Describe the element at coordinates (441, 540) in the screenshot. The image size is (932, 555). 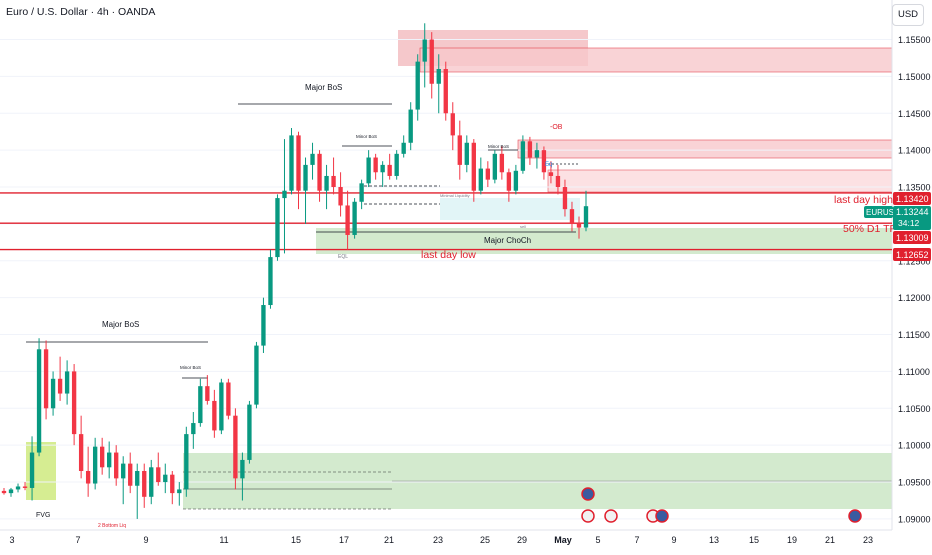
I see `time-axis: 3 7 9 11 15 17 21 23 25 29 May 5 7 9 13 15 19 21 23` at that location.